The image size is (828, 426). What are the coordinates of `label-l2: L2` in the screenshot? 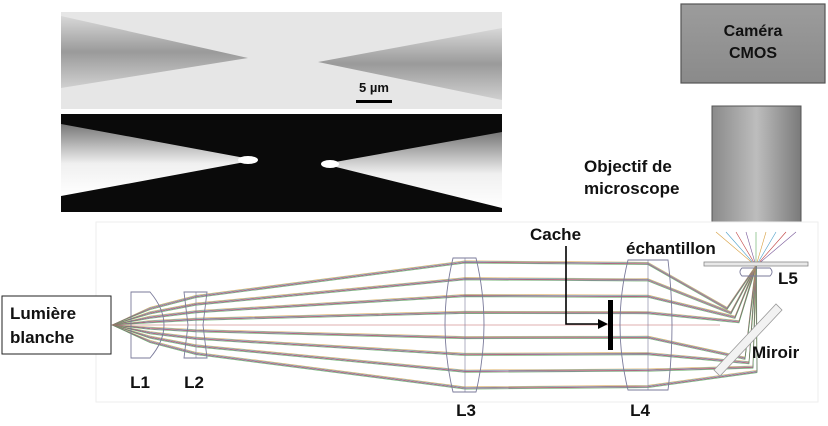 It's located at (194, 382).